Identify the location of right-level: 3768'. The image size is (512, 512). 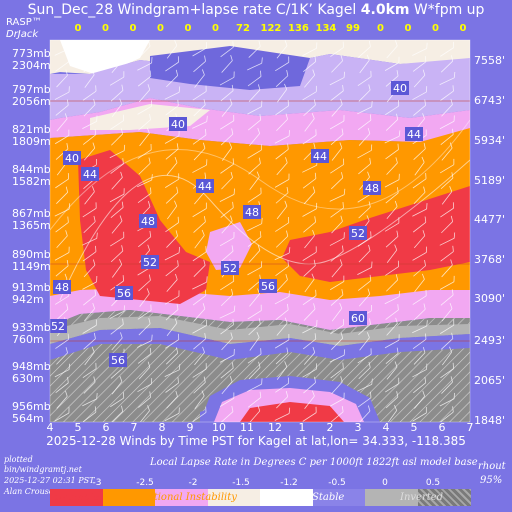
(490, 259).